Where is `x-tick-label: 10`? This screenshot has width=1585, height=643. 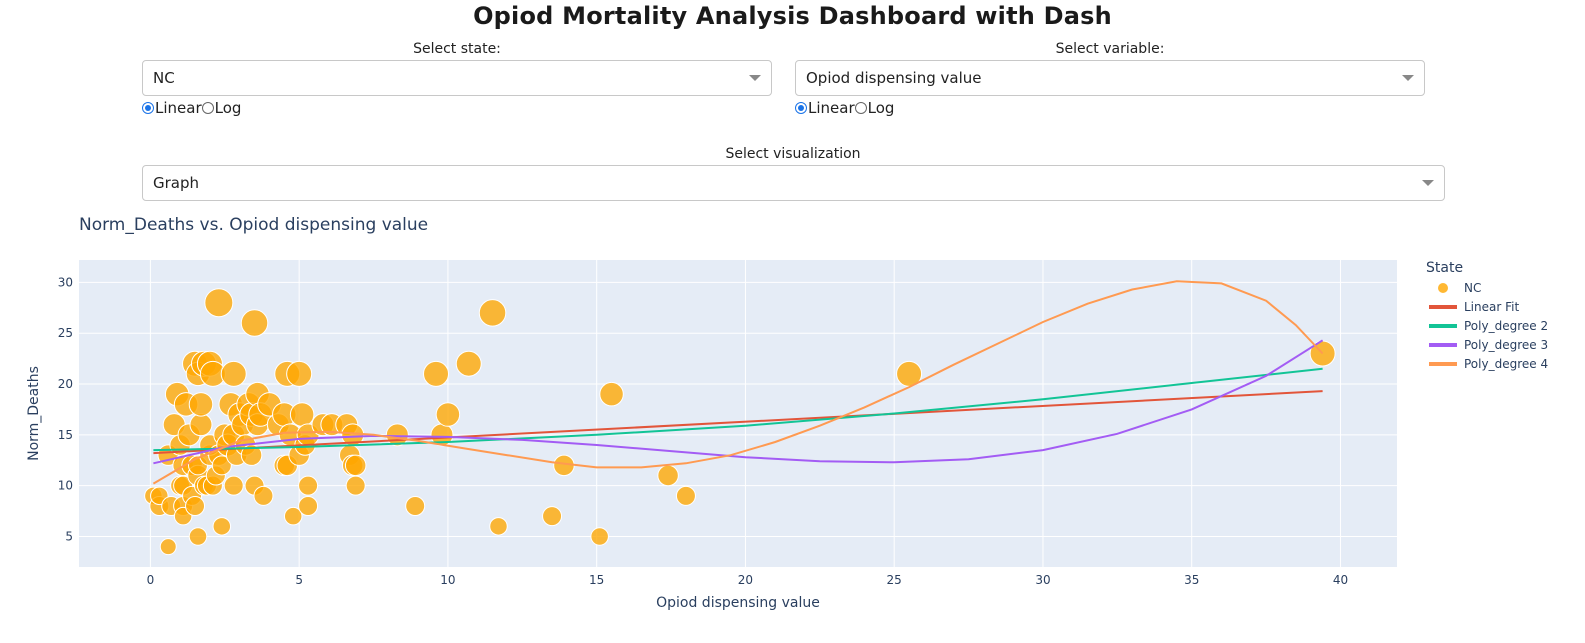 x-tick-label: 10 is located at coordinates (447, 580).